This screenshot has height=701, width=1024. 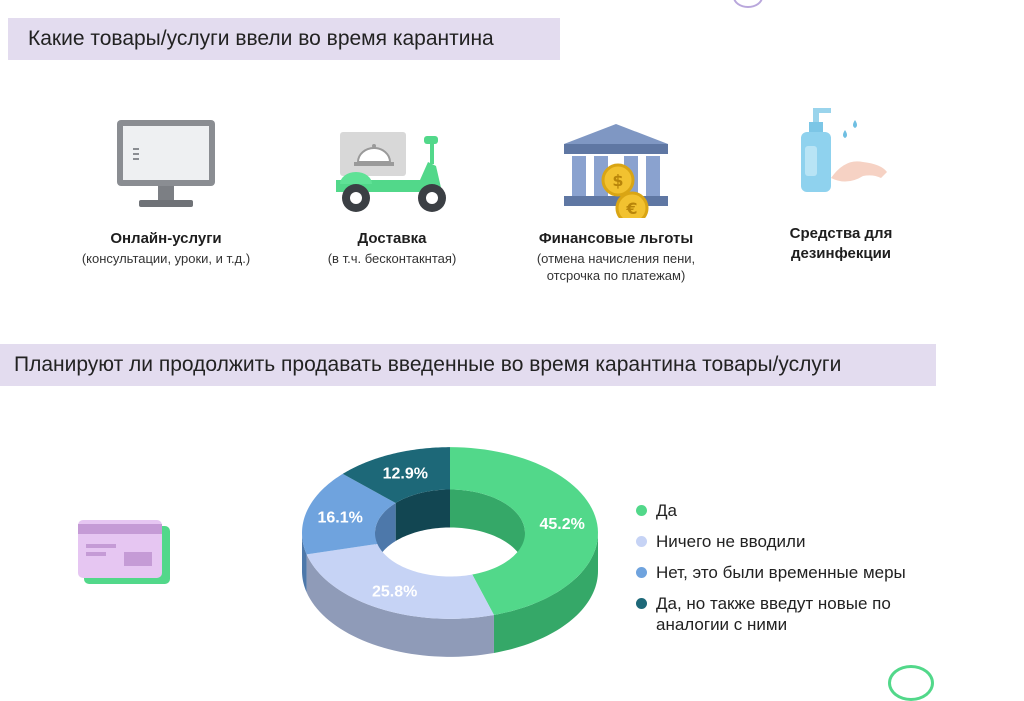 I want to click on bank-coins-icon: $ €, so click(x=616, y=171).